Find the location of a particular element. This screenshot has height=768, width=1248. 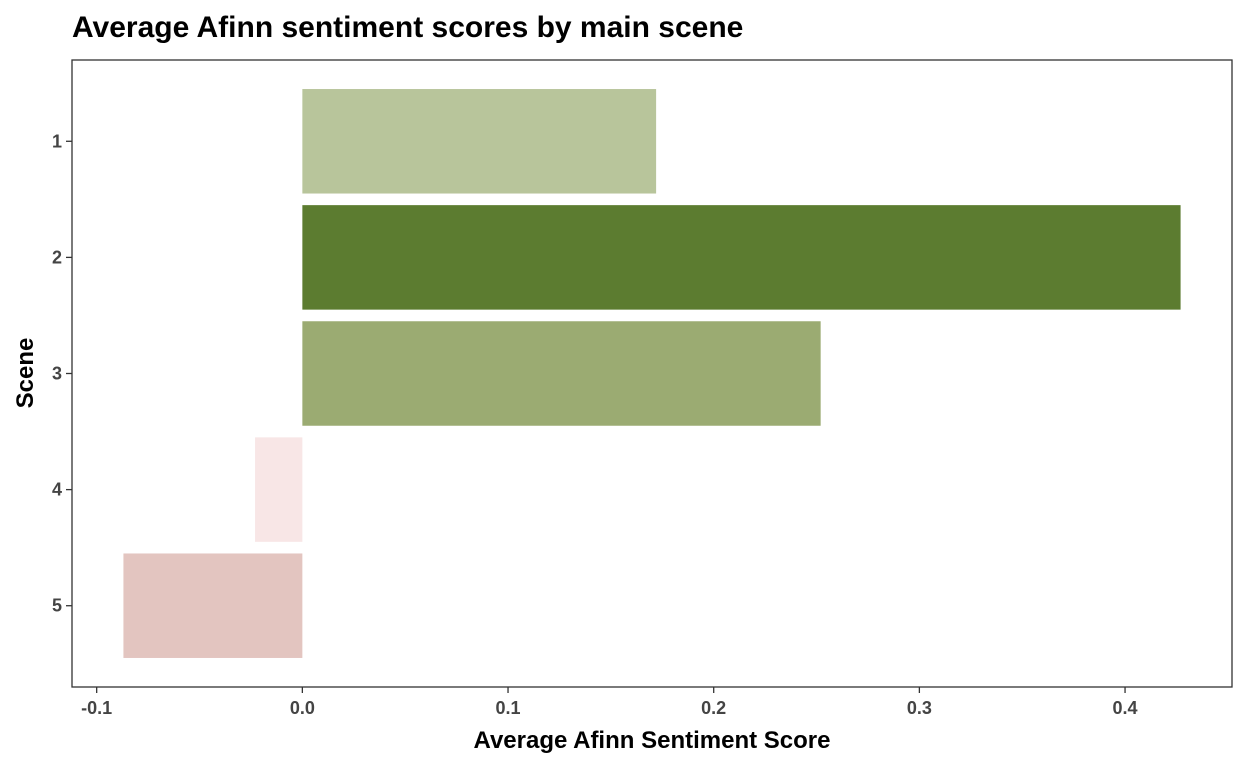

y-tick-label: 5 is located at coordinates (57, 606).